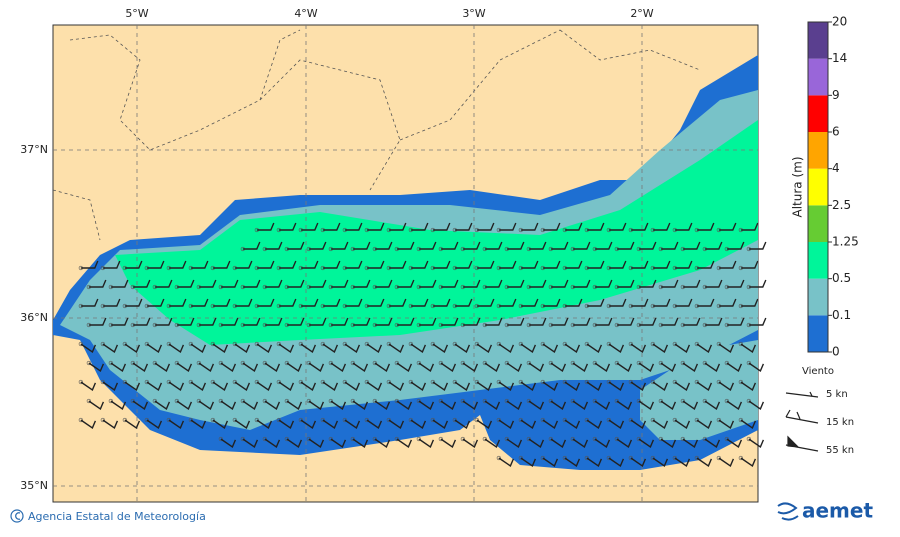 This screenshot has width=900, height=537. Describe the element at coordinates (798, 186) in the screenshot. I see `colorbar-title: Altura (m)` at that location.